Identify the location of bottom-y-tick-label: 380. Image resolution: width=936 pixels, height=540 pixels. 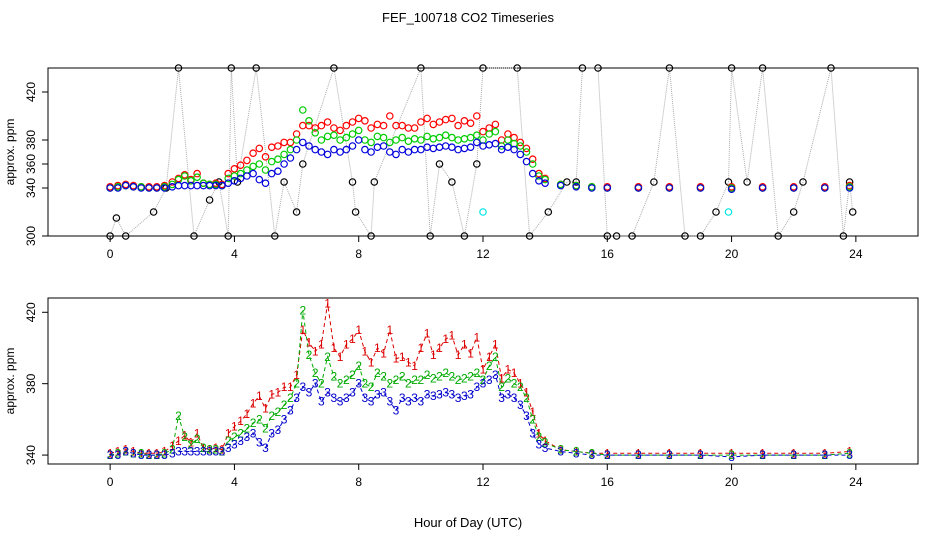
(31, 383).